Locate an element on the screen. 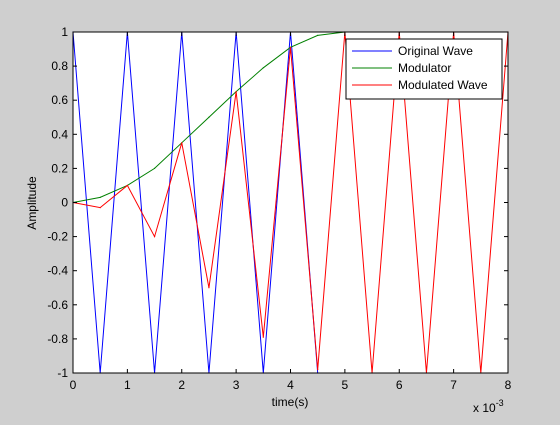 The width and height of the screenshot is (560, 425). x-axis-multiplier: x 10-3 is located at coordinates (488, 406).